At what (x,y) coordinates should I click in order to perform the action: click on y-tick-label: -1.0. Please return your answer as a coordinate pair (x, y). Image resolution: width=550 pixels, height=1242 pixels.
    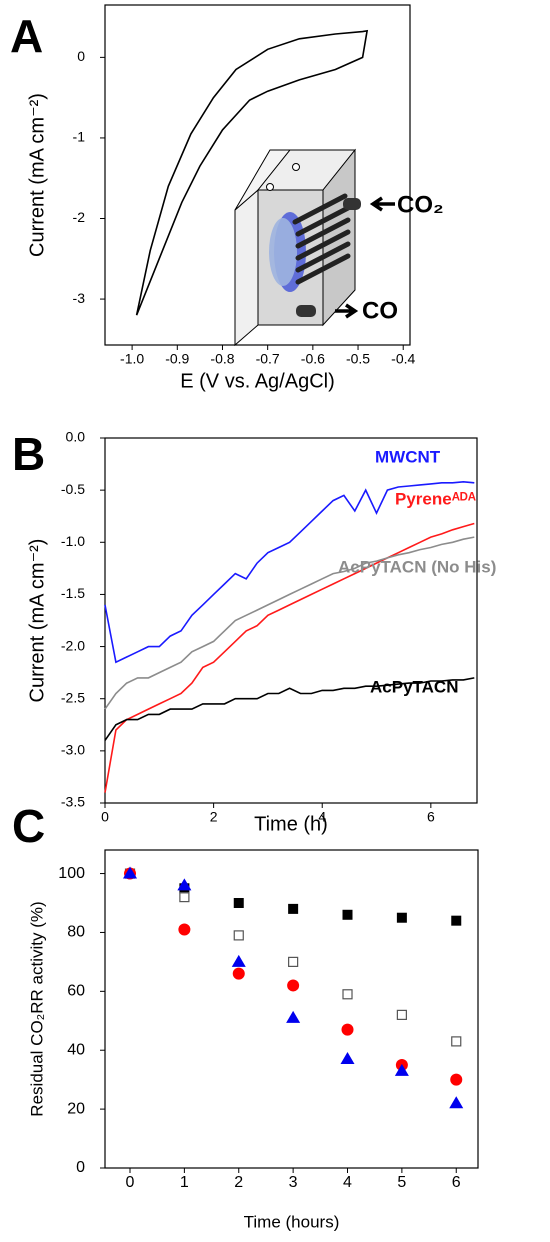
    Looking at the image, I should click on (73, 541).